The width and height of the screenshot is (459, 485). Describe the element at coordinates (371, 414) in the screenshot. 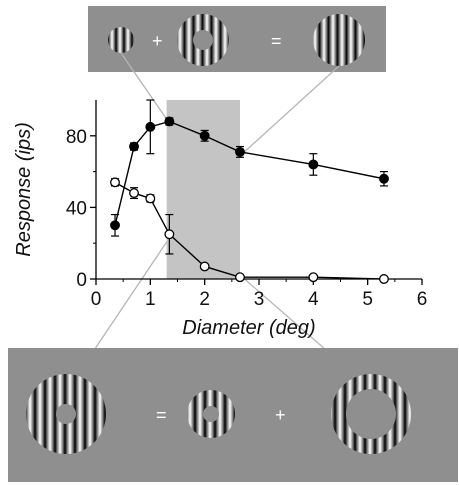

I see `bottom-large-ring-grating` at that location.